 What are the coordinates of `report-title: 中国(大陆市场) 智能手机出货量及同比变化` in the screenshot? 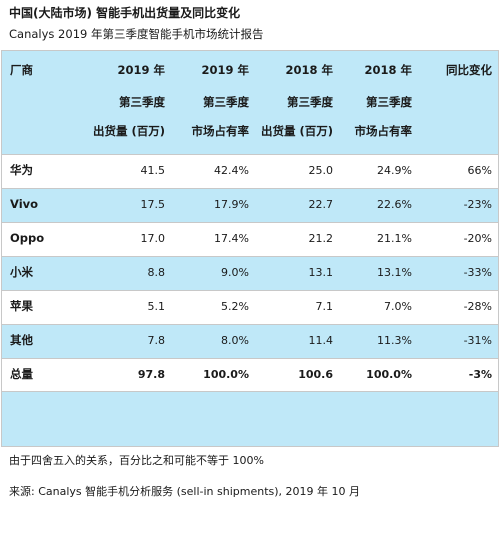 It's located at (125, 13).